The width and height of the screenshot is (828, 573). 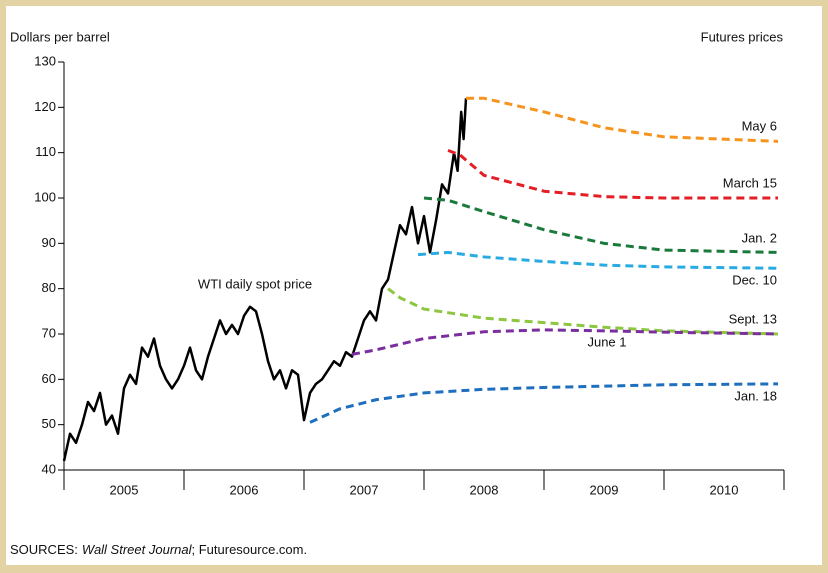 I want to click on legend-title: Futures prices, so click(x=742, y=36).